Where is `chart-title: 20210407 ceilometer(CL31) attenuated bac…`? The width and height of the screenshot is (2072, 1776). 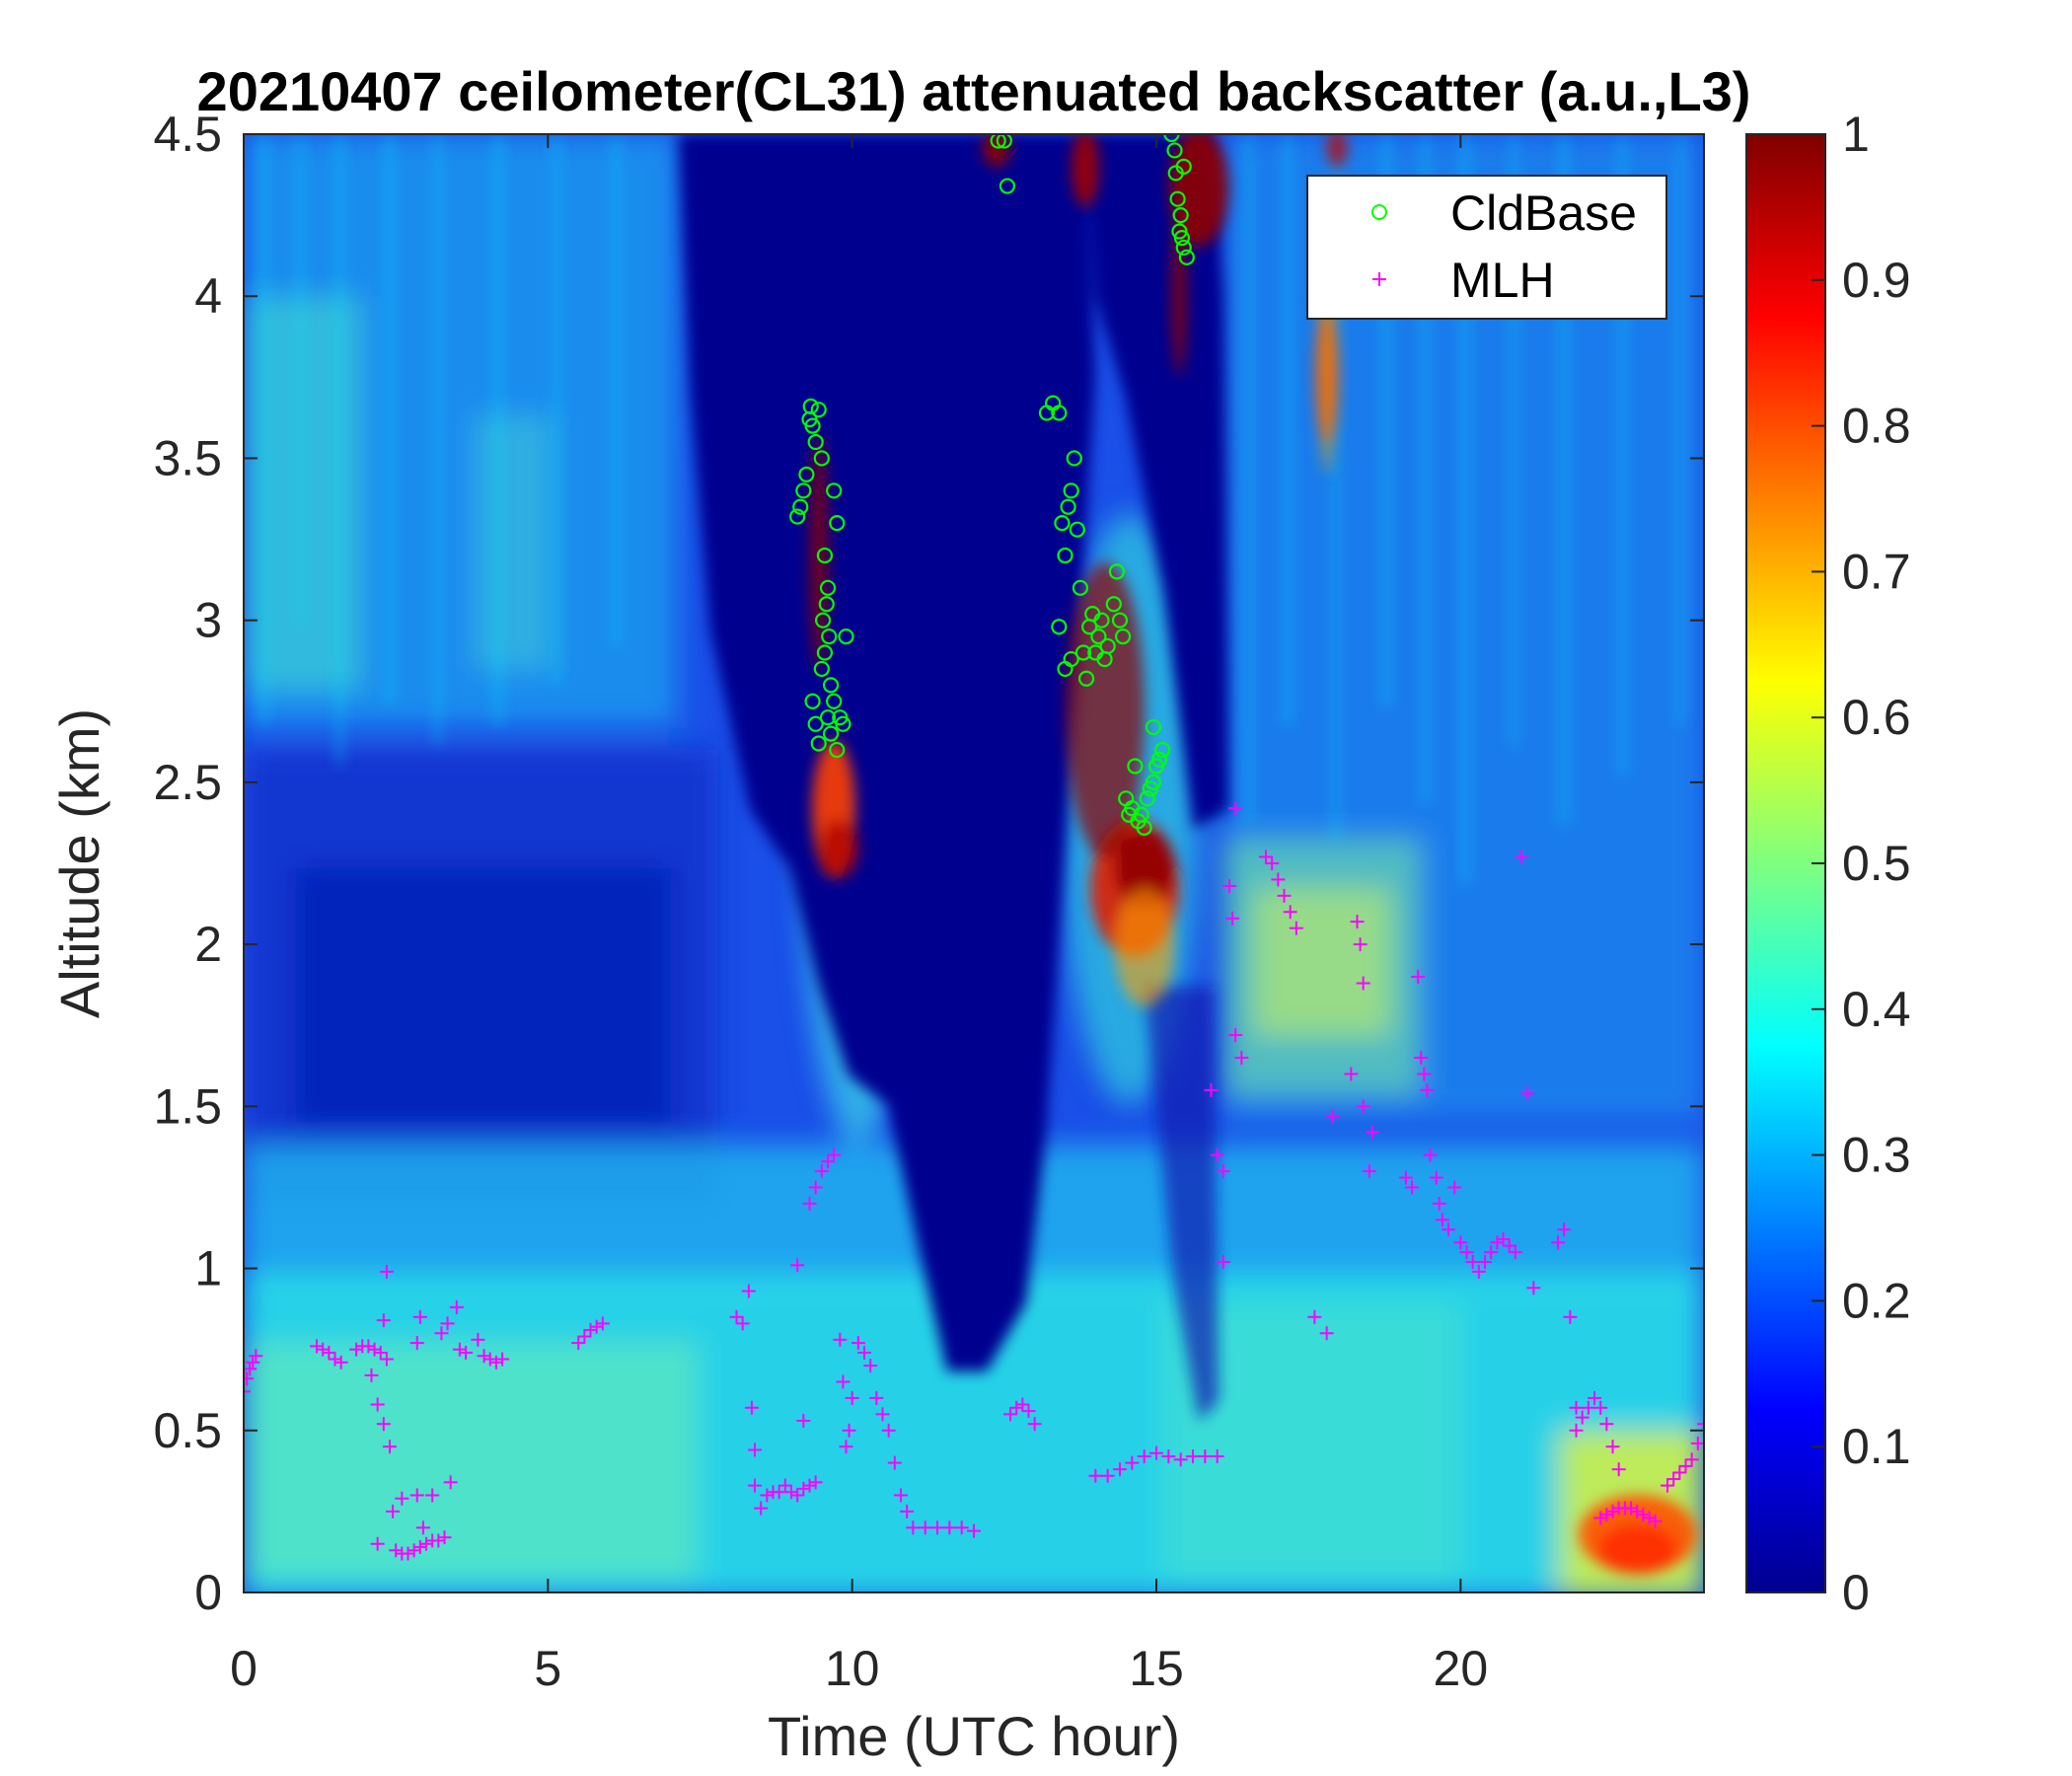
chart-title: 20210407 ceilometer(CL31) attenuated bac… is located at coordinates (974, 91).